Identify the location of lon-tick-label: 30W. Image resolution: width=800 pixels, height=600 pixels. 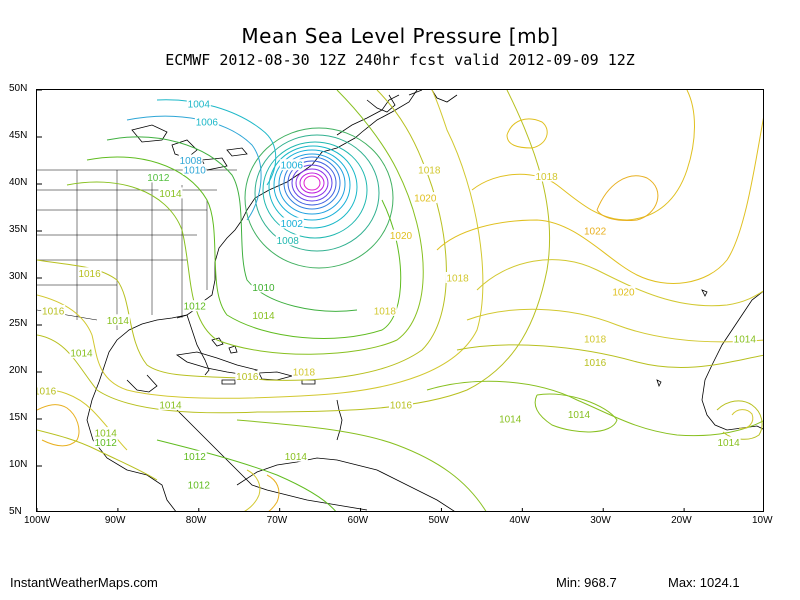
(600, 520).